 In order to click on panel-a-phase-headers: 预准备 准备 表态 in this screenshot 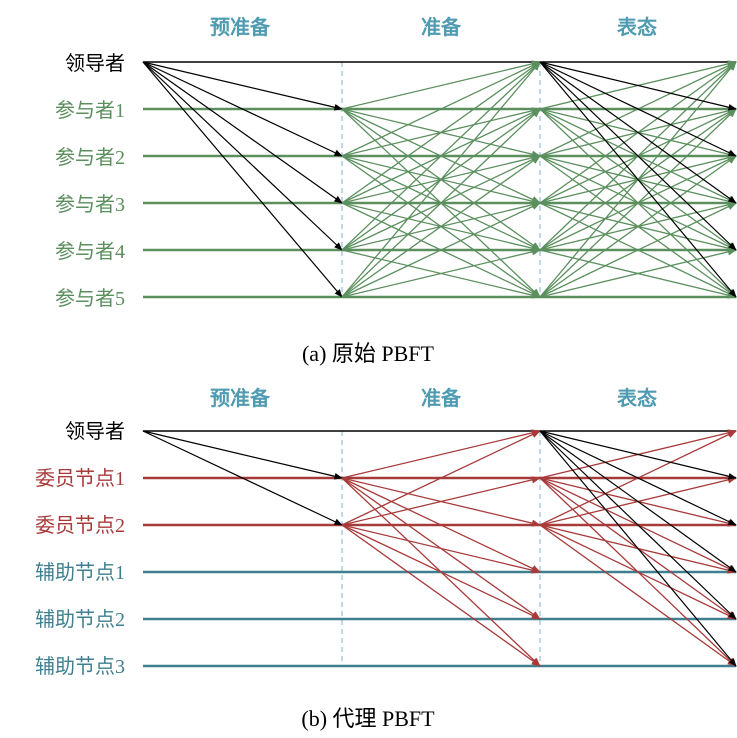, I will do `click(433, 27)`.